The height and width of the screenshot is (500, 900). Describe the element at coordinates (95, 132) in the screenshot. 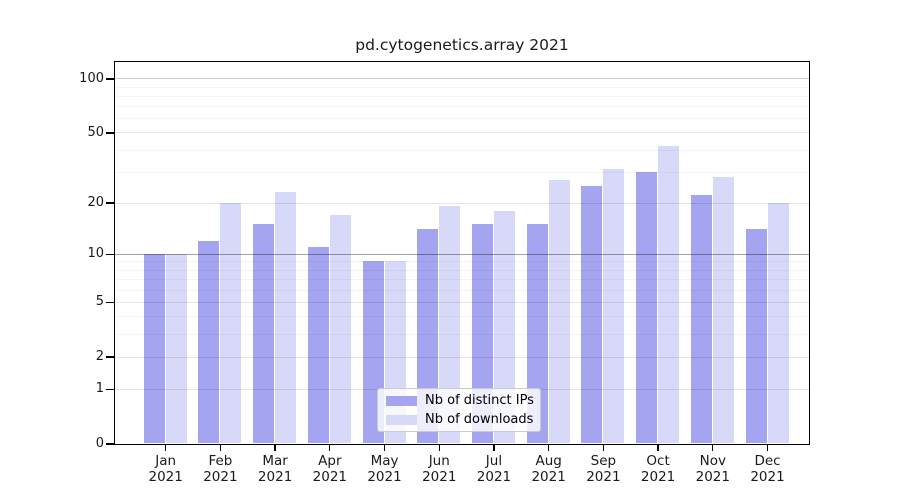

I see `y-tick-label-50: 50` at that location.